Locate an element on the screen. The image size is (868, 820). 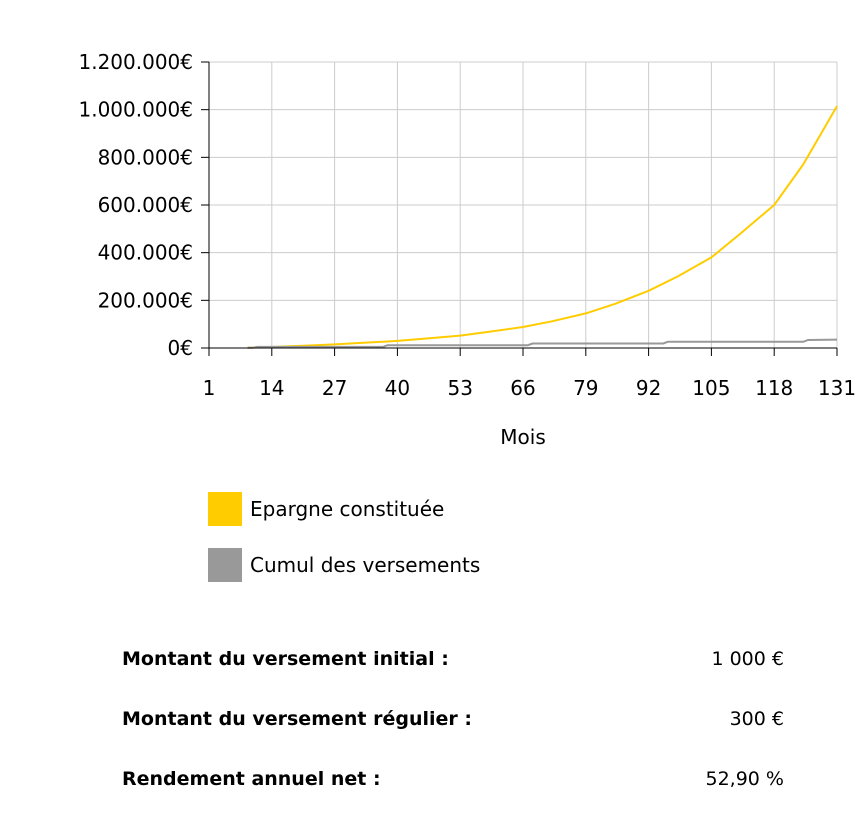
x-tick-label: 1 is located at coordinates (209, 388).